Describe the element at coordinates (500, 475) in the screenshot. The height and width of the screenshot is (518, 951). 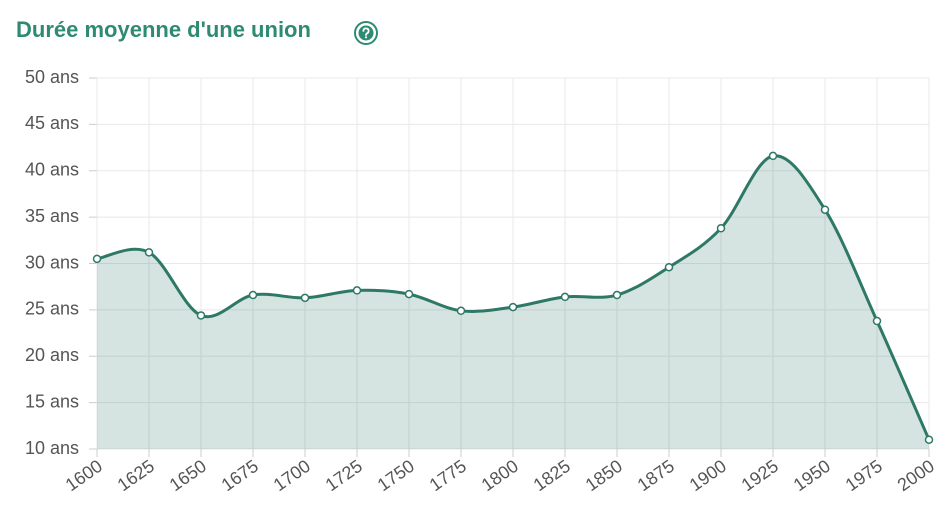
I see `x-tick-label: 1800` at that location.